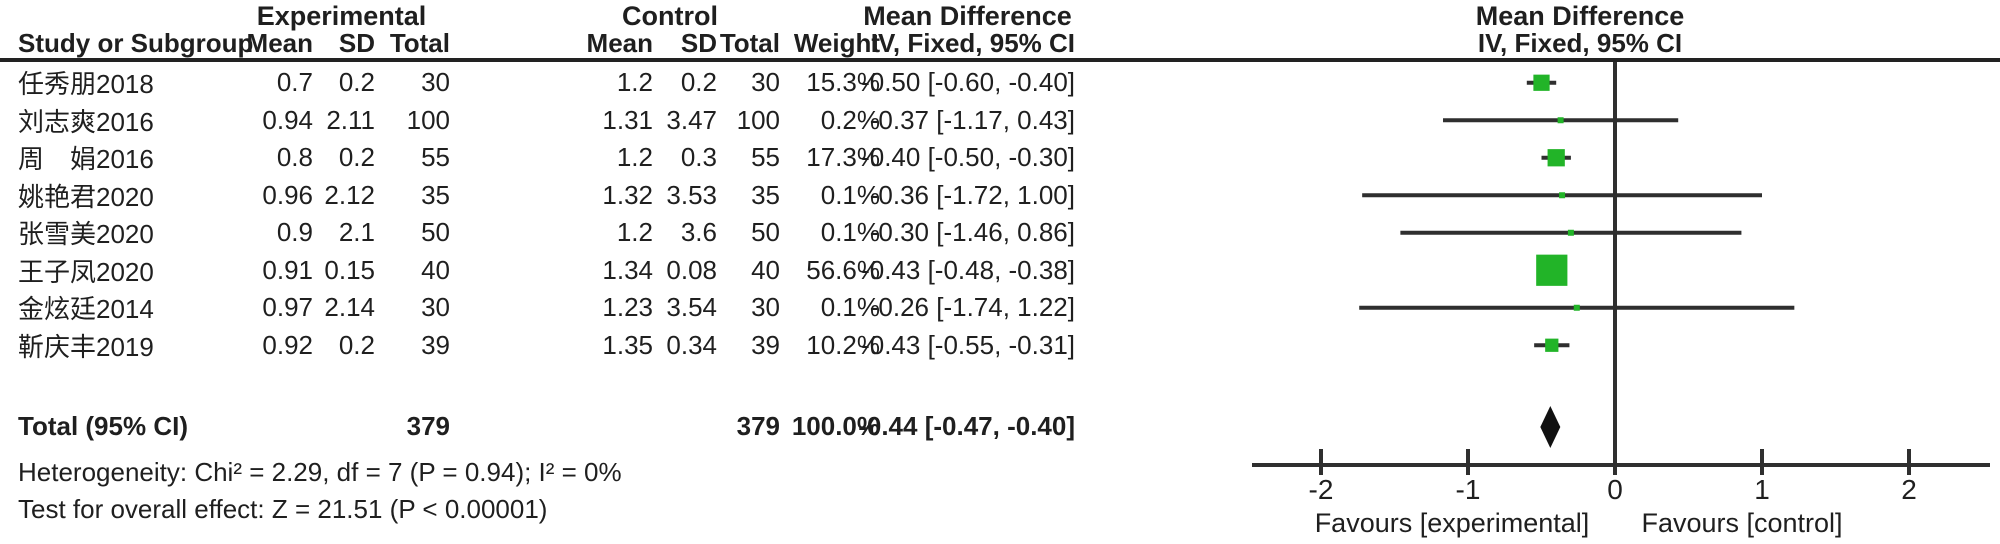  Describe the element at coordinates (279, 42) in the screenshot. I see `col-exp-mean: Mean` at that location.